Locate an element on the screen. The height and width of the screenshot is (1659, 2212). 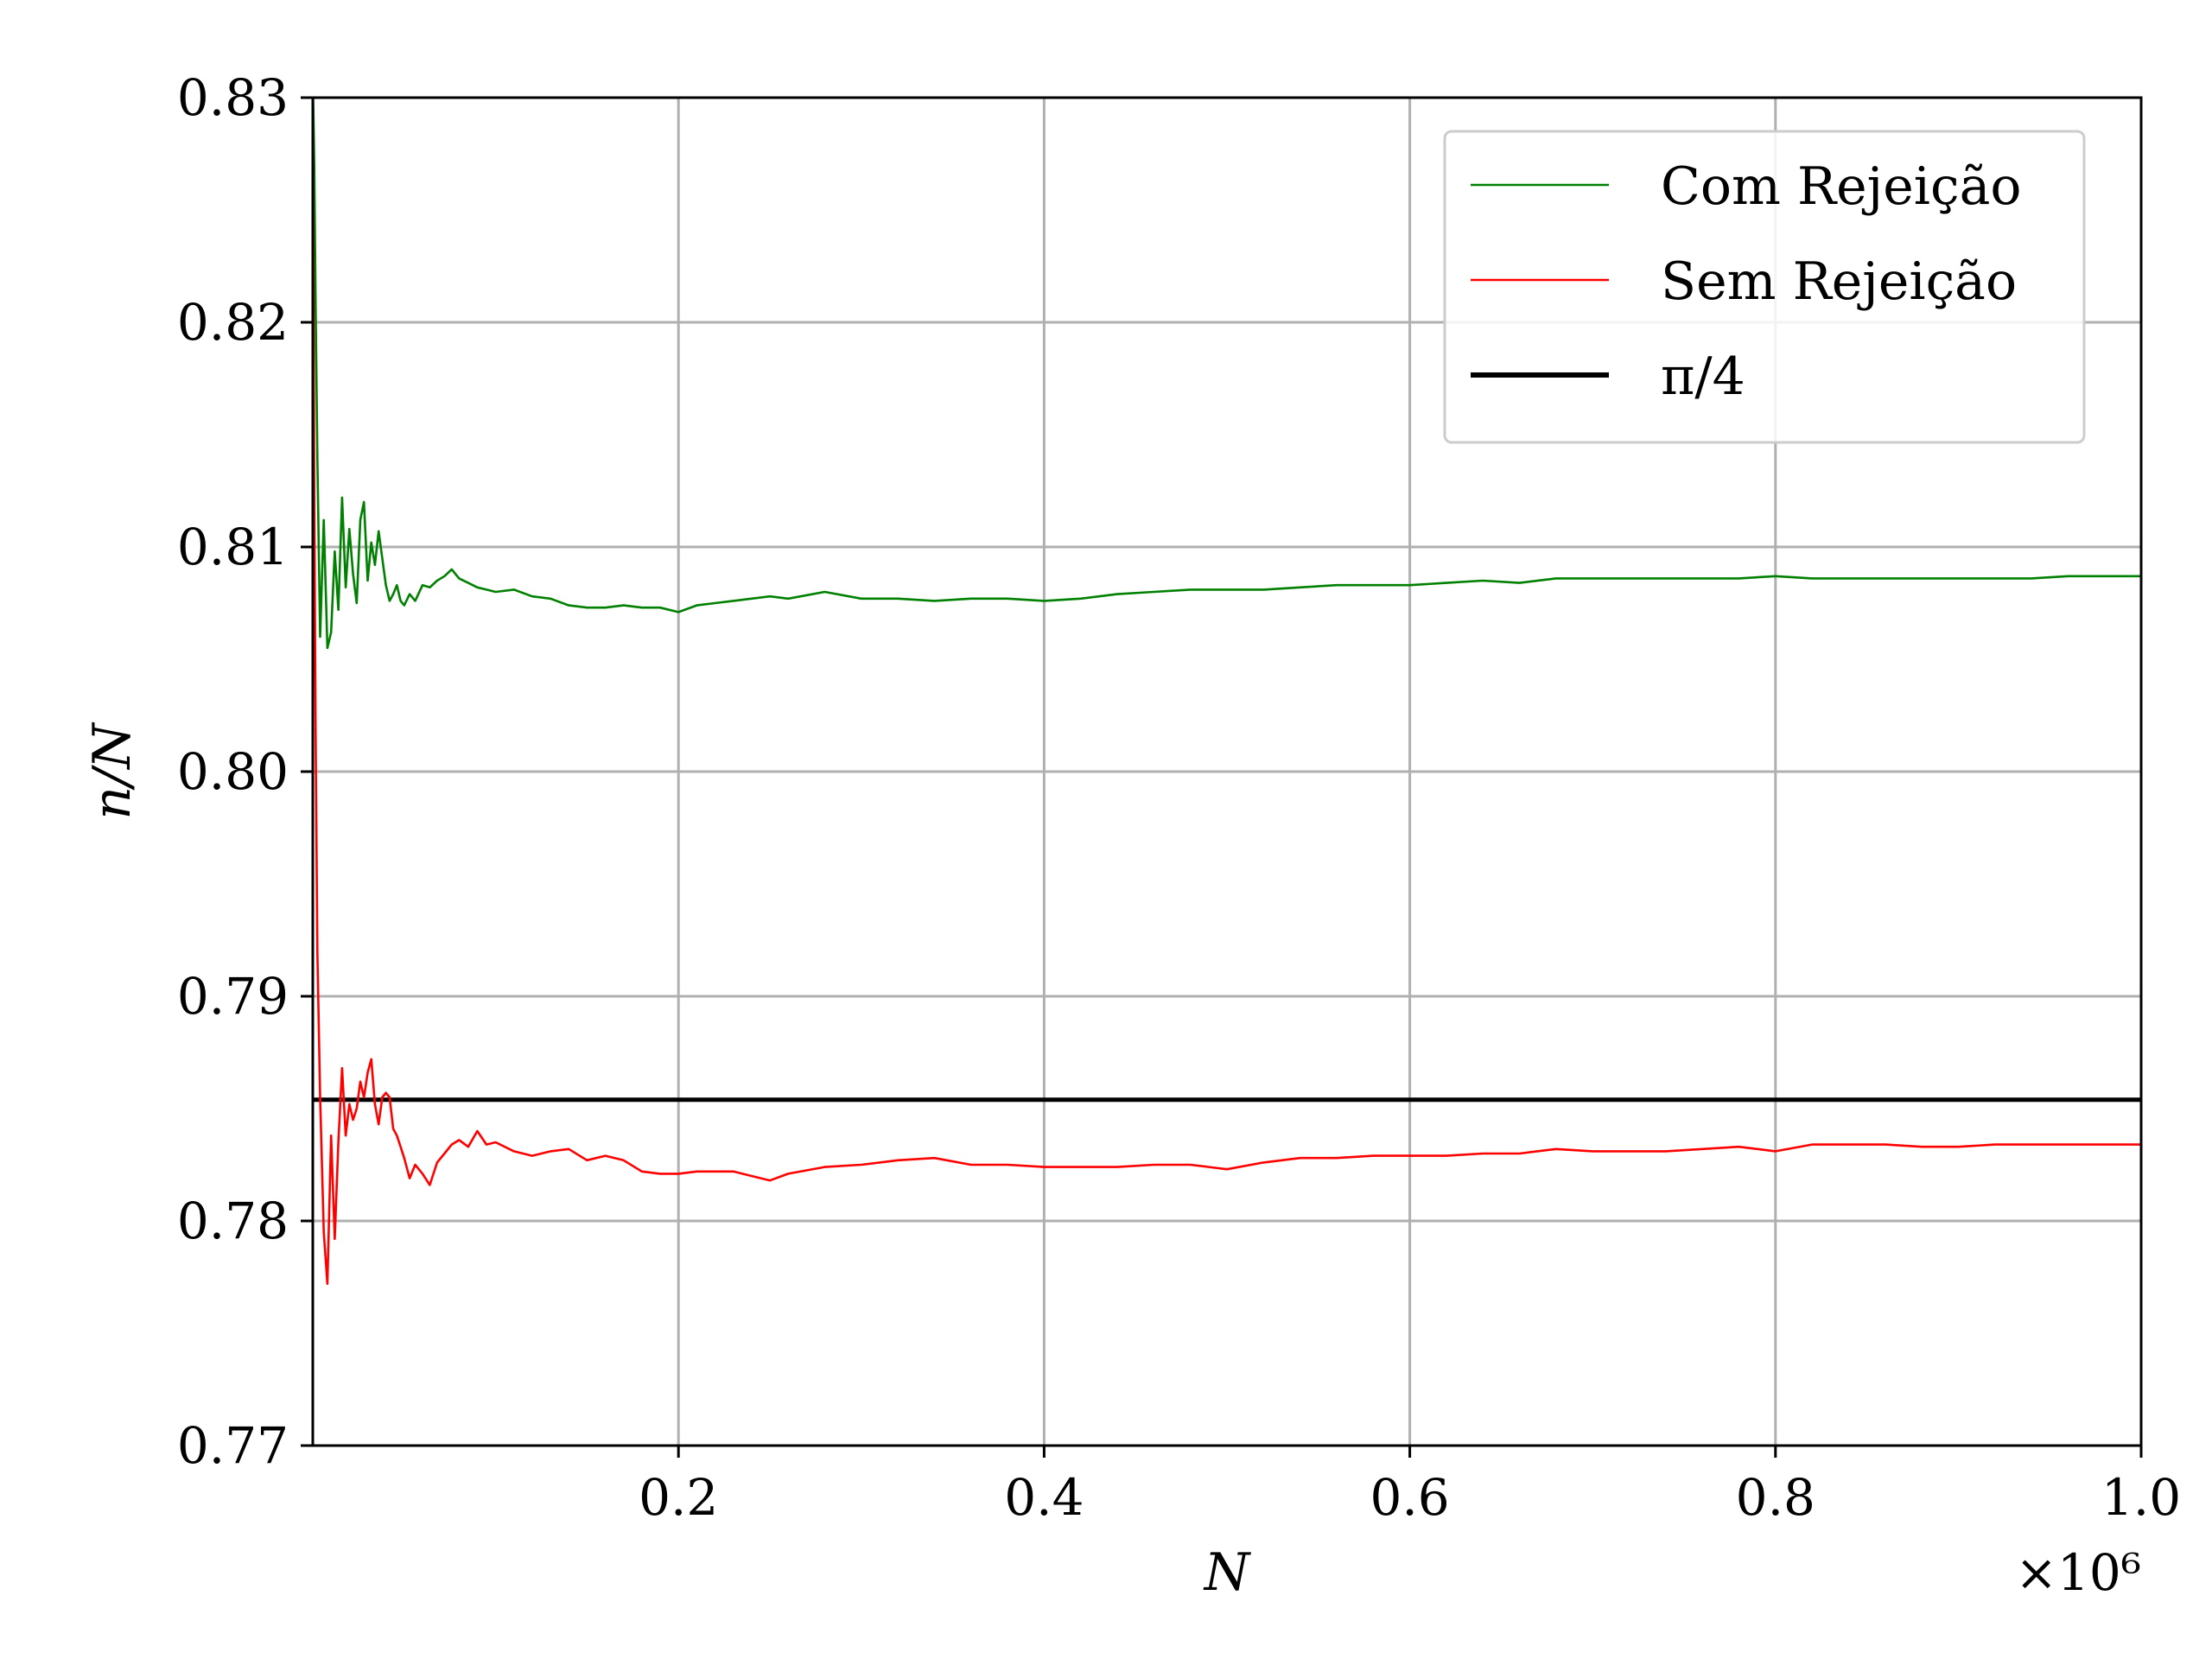
y-tick-label: 0.79 is located at coordinates (233, 996).